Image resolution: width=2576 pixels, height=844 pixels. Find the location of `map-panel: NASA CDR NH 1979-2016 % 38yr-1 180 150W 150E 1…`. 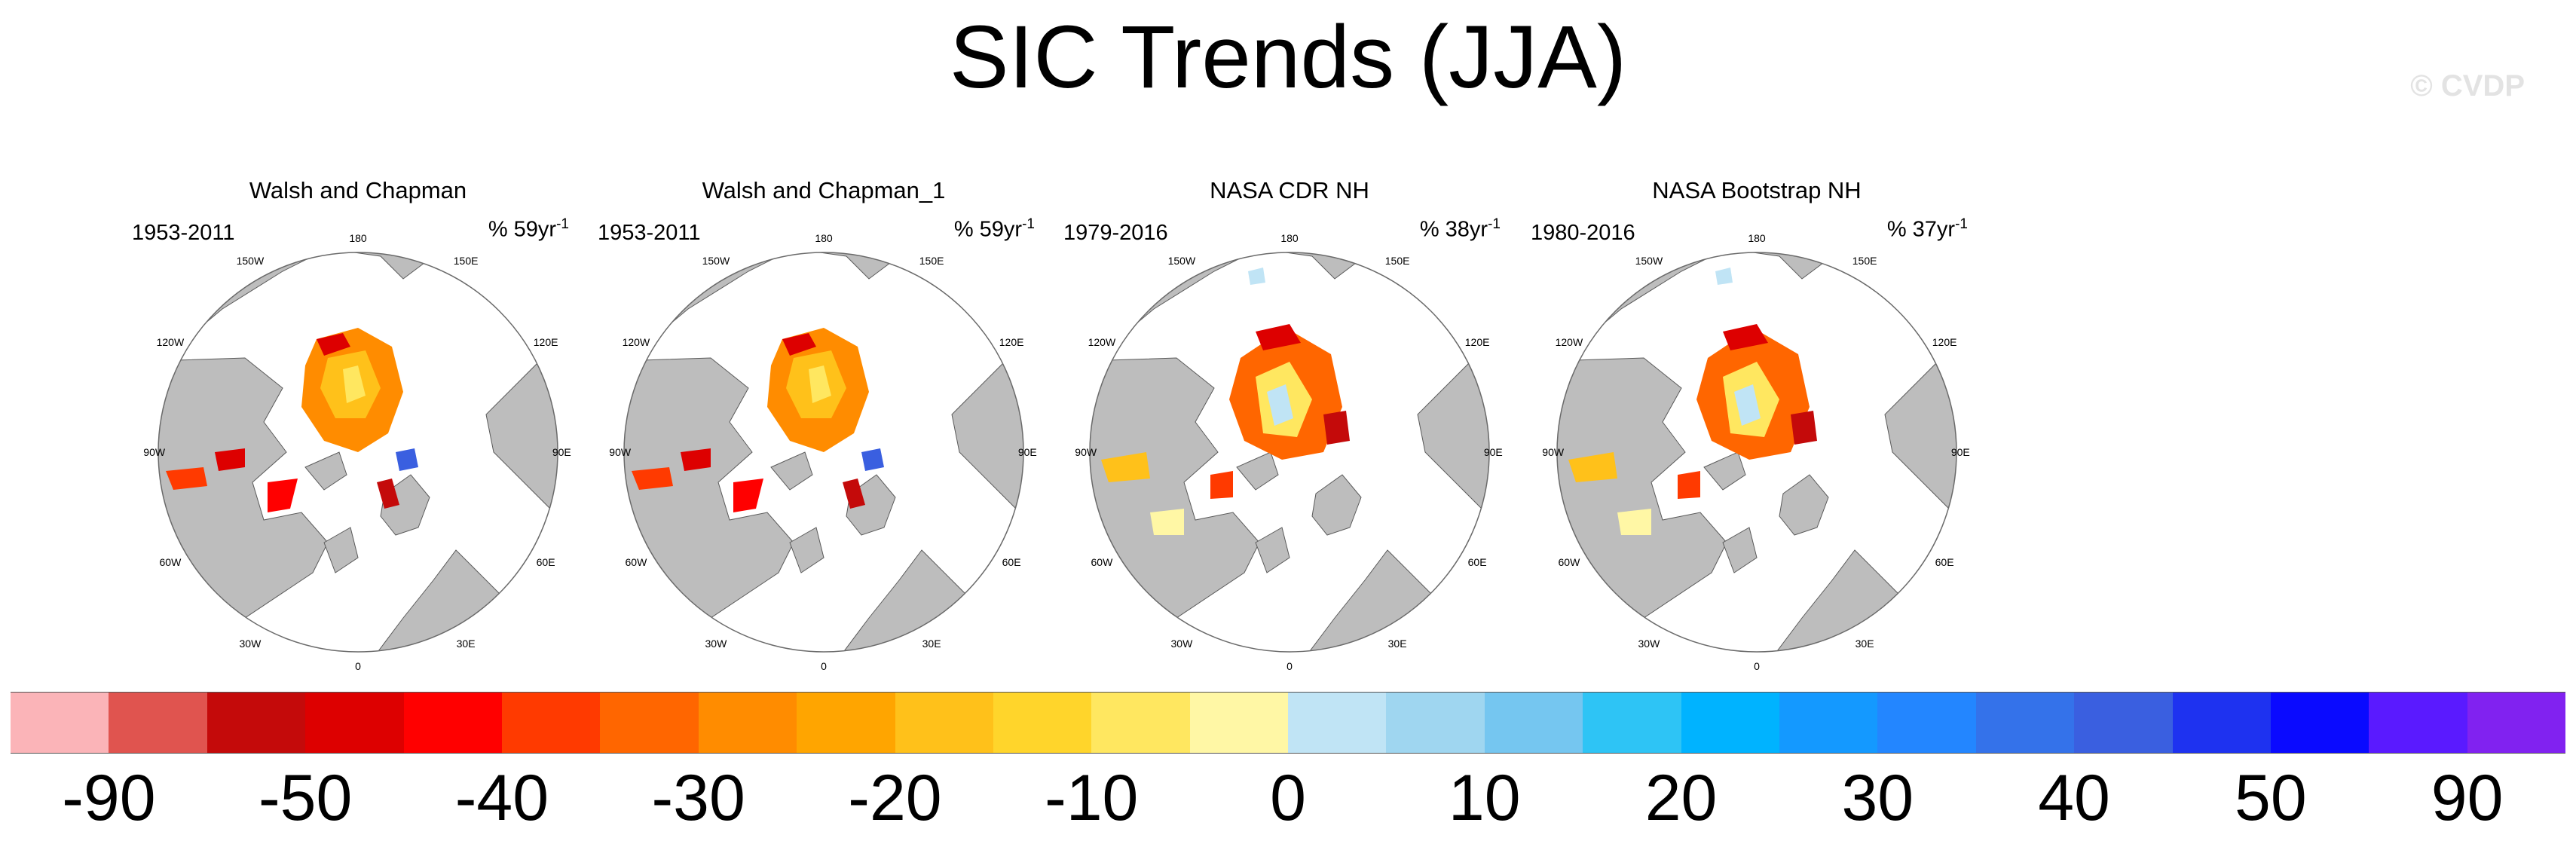

map-panel: NASA CDR NH 1979-2016 % 38yr-1 180 150W 150E 1… is located at coordinates (1290, 421).